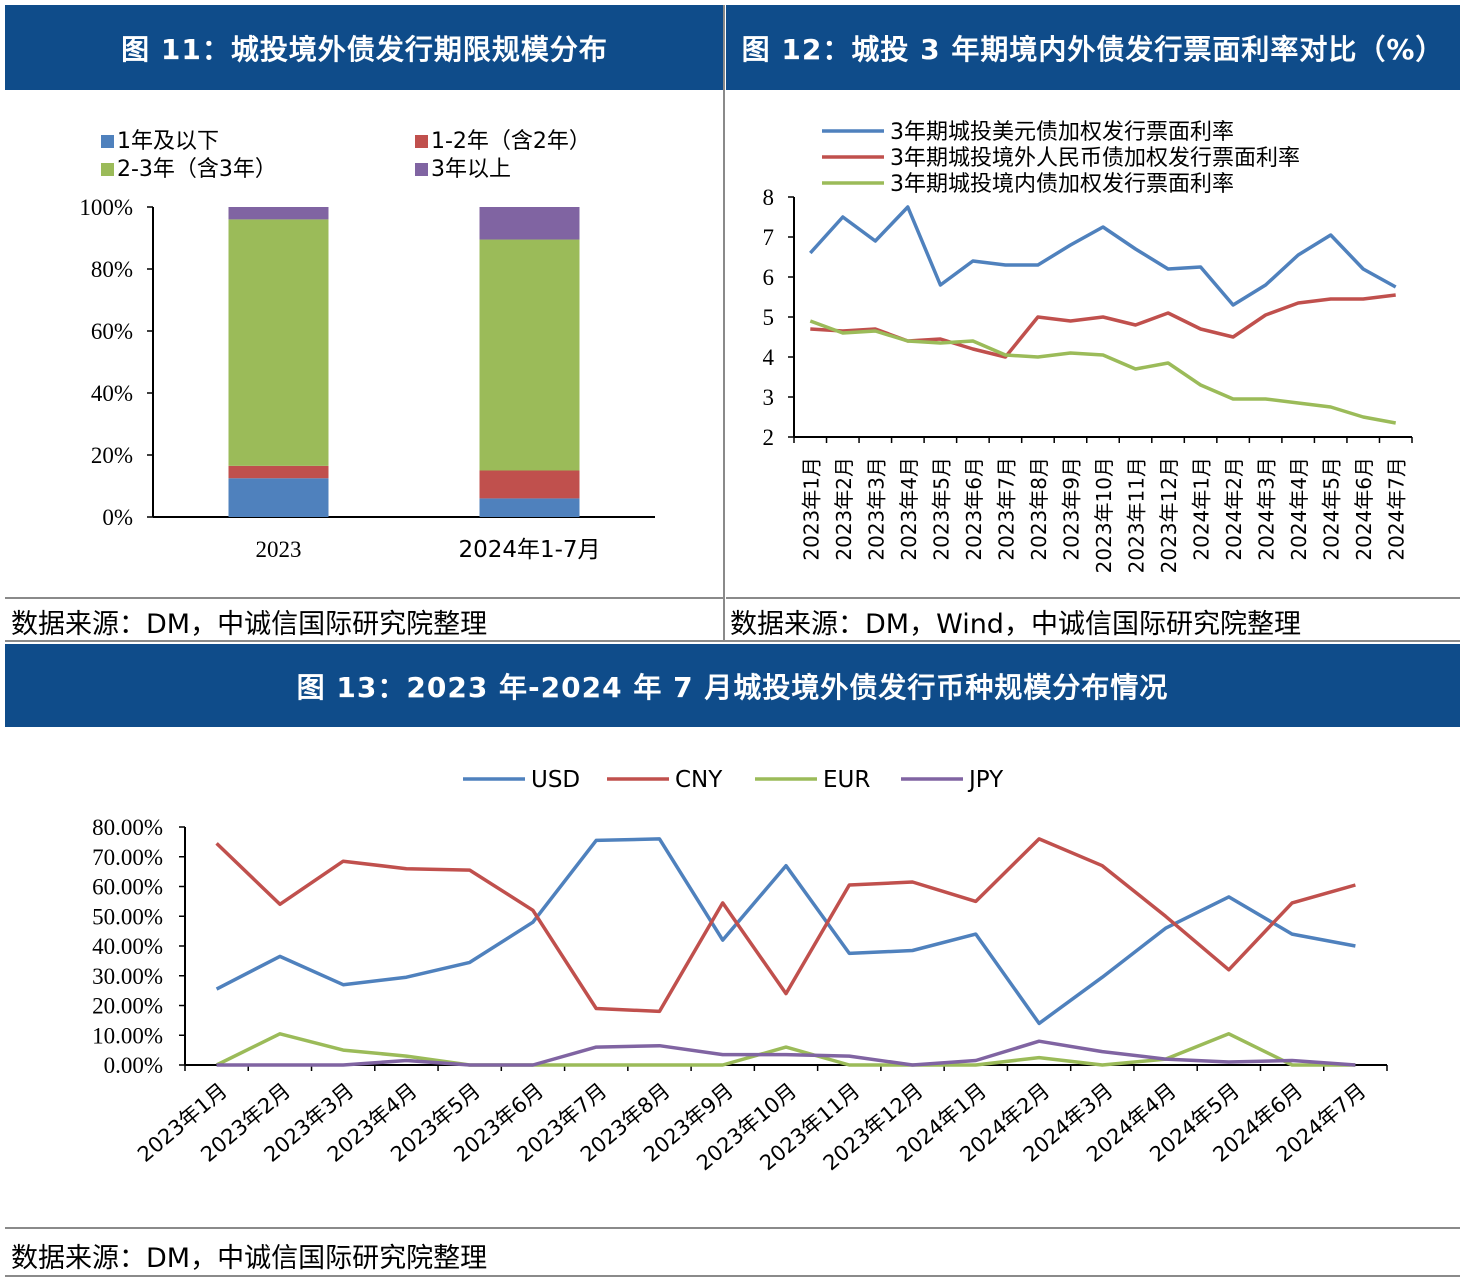 Image resolution: width=1464 pixels, height=1284 pixels. Describe the element at coordinates (249, 1258) in the screenshot. I see `fig13-source: 数据来源：DM，中诚信国际研究院整理` at that location.